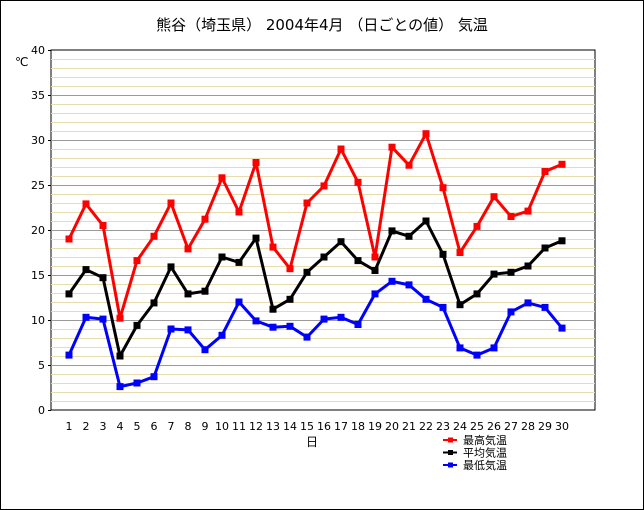  I want to click on legend-label: 平均気温, so click(485, 453).